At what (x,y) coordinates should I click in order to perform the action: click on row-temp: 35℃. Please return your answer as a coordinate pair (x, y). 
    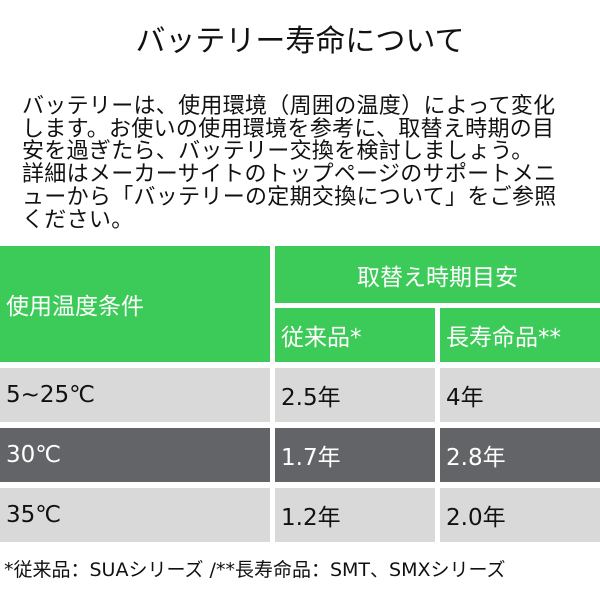
    Looking at the image, I should click on (135, 515).